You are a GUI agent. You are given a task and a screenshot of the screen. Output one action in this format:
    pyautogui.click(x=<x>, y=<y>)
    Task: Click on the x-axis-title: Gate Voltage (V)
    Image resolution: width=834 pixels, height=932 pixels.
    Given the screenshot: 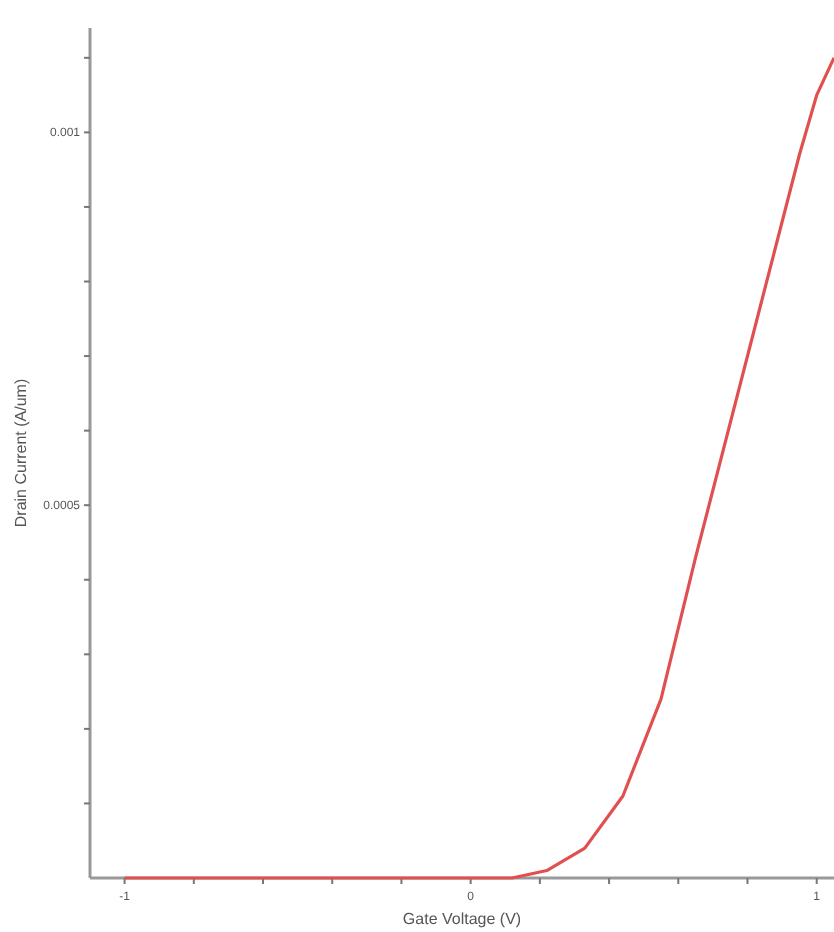 What is the action you would take?
    pyautogui.click(x=462, y=919)
    